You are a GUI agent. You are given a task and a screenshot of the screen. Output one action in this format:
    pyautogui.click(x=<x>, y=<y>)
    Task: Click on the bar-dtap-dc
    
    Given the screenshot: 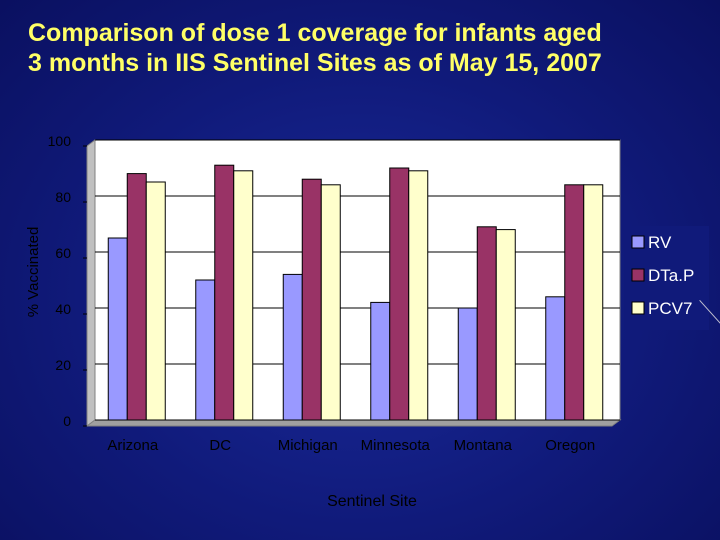 What is the action you would take?
    pyautogui.click(x=224, y=292)
    